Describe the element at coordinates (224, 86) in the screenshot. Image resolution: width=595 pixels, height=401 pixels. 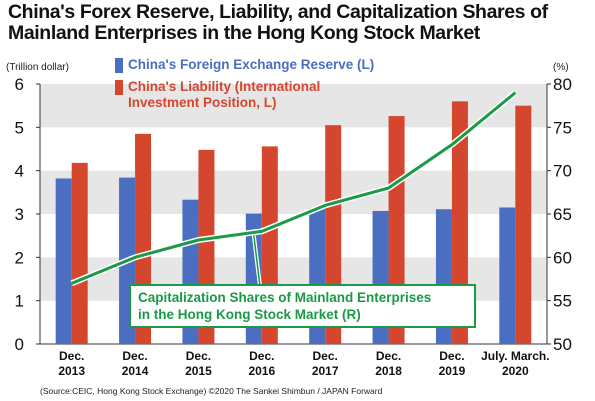
I see `legend-label-line: China's Liability (International` at that location.